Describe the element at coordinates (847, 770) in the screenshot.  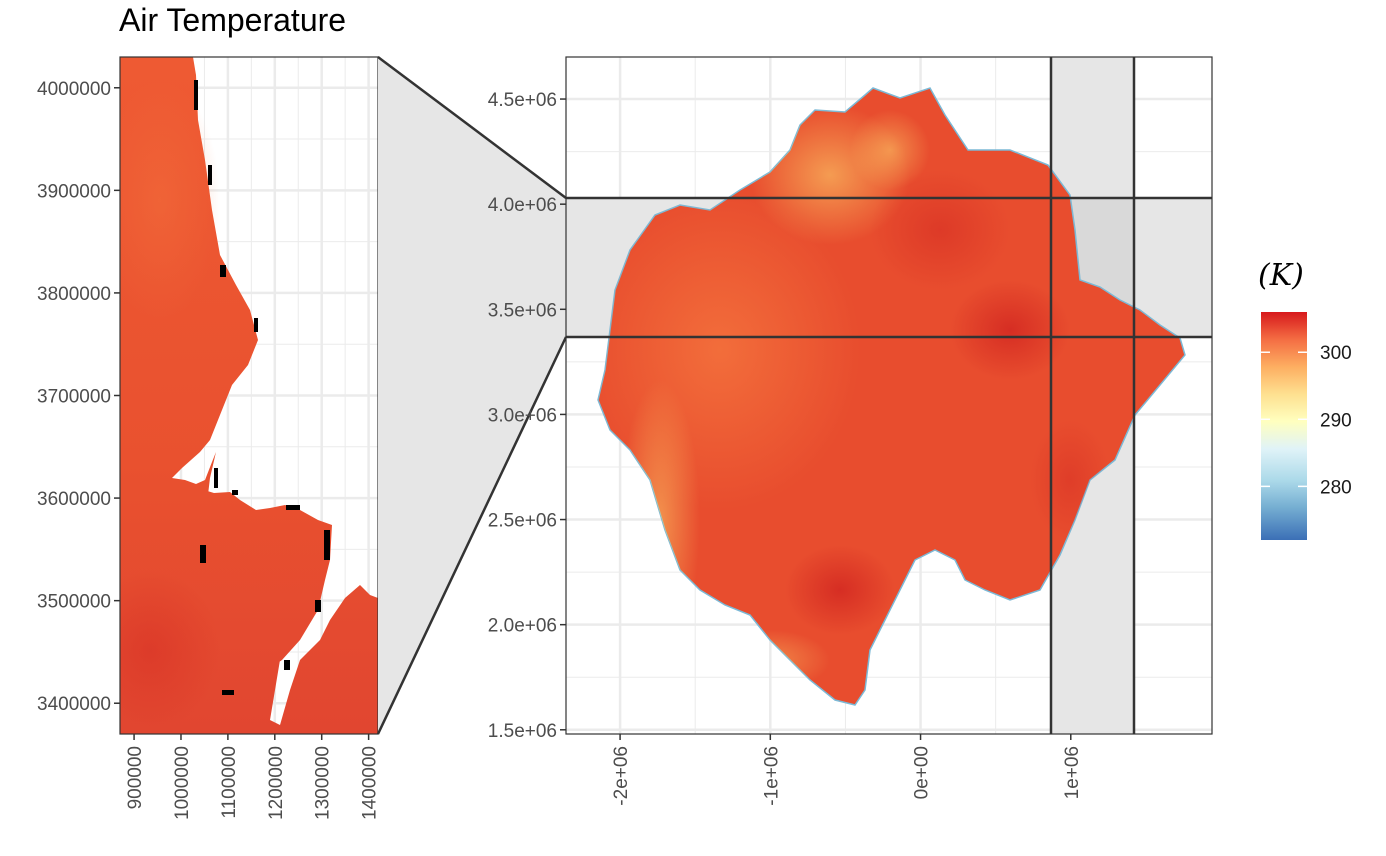
I see `full-x-axis: -2e+06 -1e+06 0e+00 1e+06` at that location.